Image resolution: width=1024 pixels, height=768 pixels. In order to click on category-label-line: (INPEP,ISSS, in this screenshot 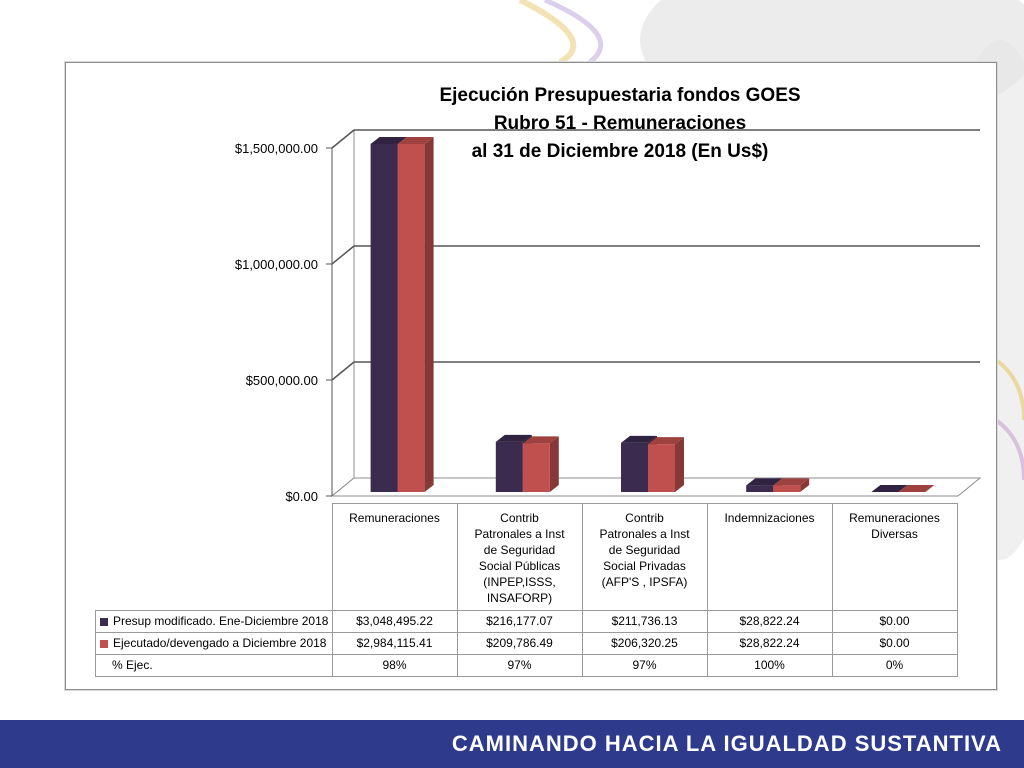, I will do `click(519, 582)`.